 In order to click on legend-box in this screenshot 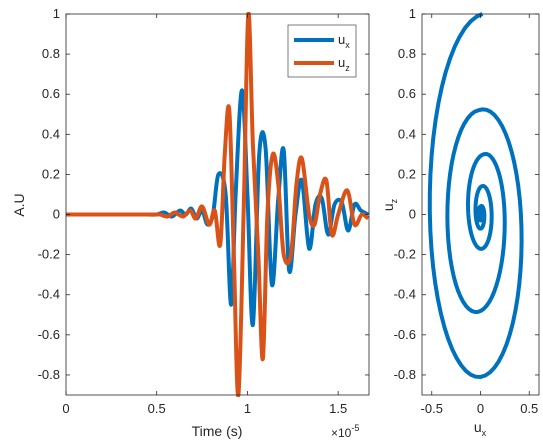, I will do `click(322, 51)`.